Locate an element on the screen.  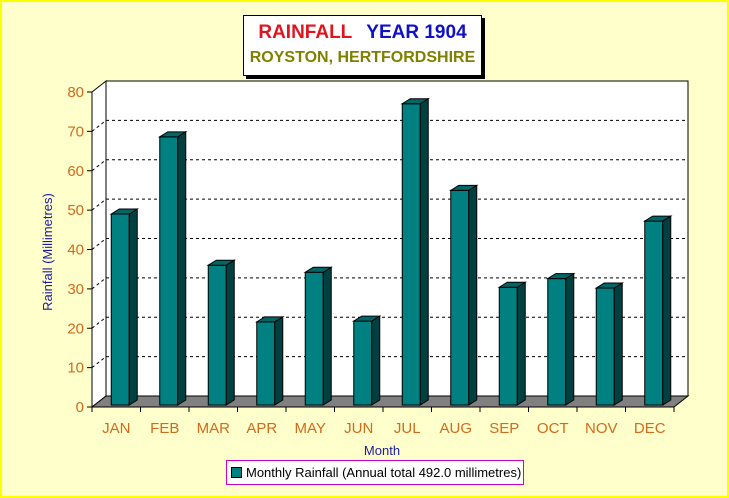
x-tick-label: FEB is located at coordinates (164, 428).